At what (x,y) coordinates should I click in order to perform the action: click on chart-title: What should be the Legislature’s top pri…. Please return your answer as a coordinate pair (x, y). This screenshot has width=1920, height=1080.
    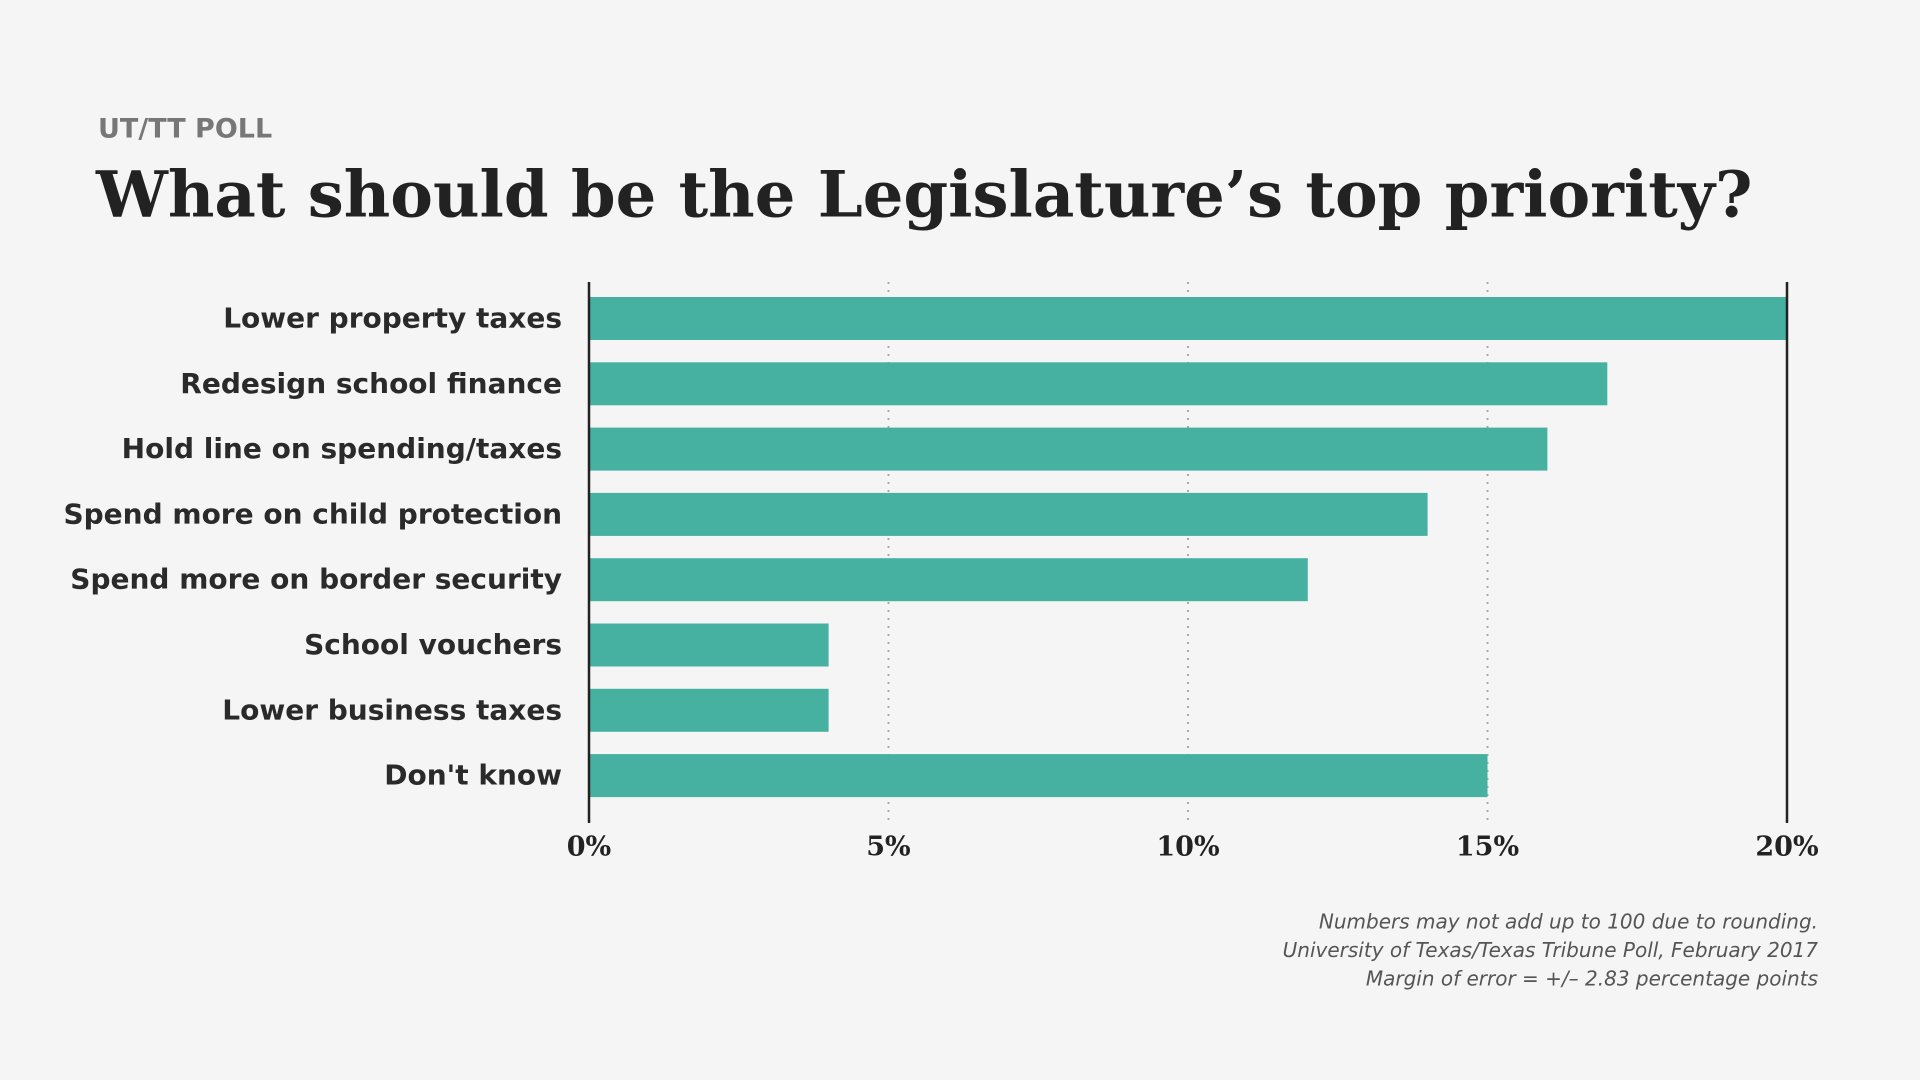
    Looking at the image, I should click on (923, 195).